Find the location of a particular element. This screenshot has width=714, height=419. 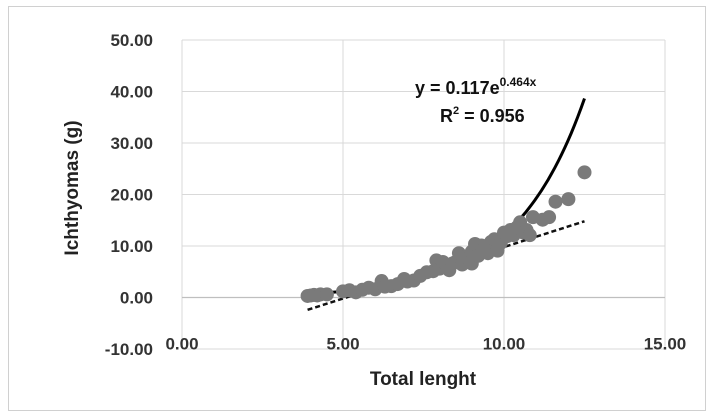

x-axis-title: Total lenght is located at coordinates (423, 379).